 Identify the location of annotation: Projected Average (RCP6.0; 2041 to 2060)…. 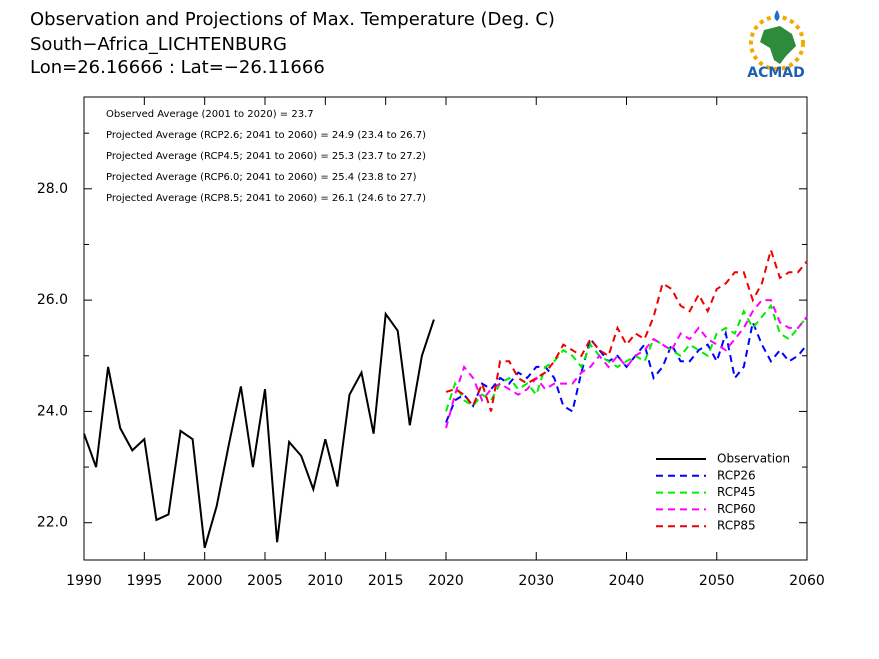
(261, 177).